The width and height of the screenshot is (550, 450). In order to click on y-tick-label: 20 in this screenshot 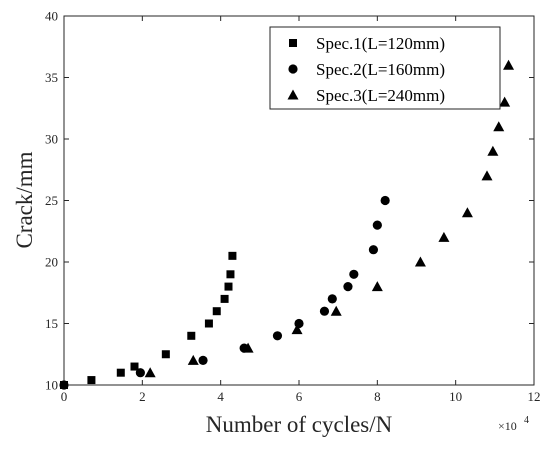, I will do `click(51, 262)`.